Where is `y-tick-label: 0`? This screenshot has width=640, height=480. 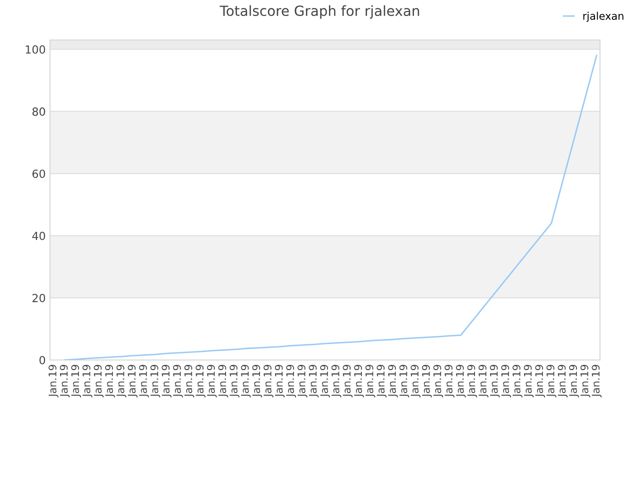 y-tick-label: 0 is located at coordinates (42, 360).